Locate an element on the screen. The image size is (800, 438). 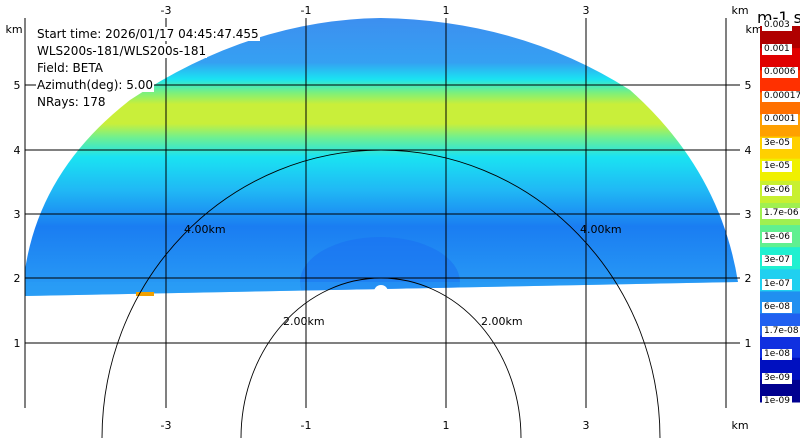
source-text: WLS200s-181/WLS200s-181 is located at coordinates (122, 51).